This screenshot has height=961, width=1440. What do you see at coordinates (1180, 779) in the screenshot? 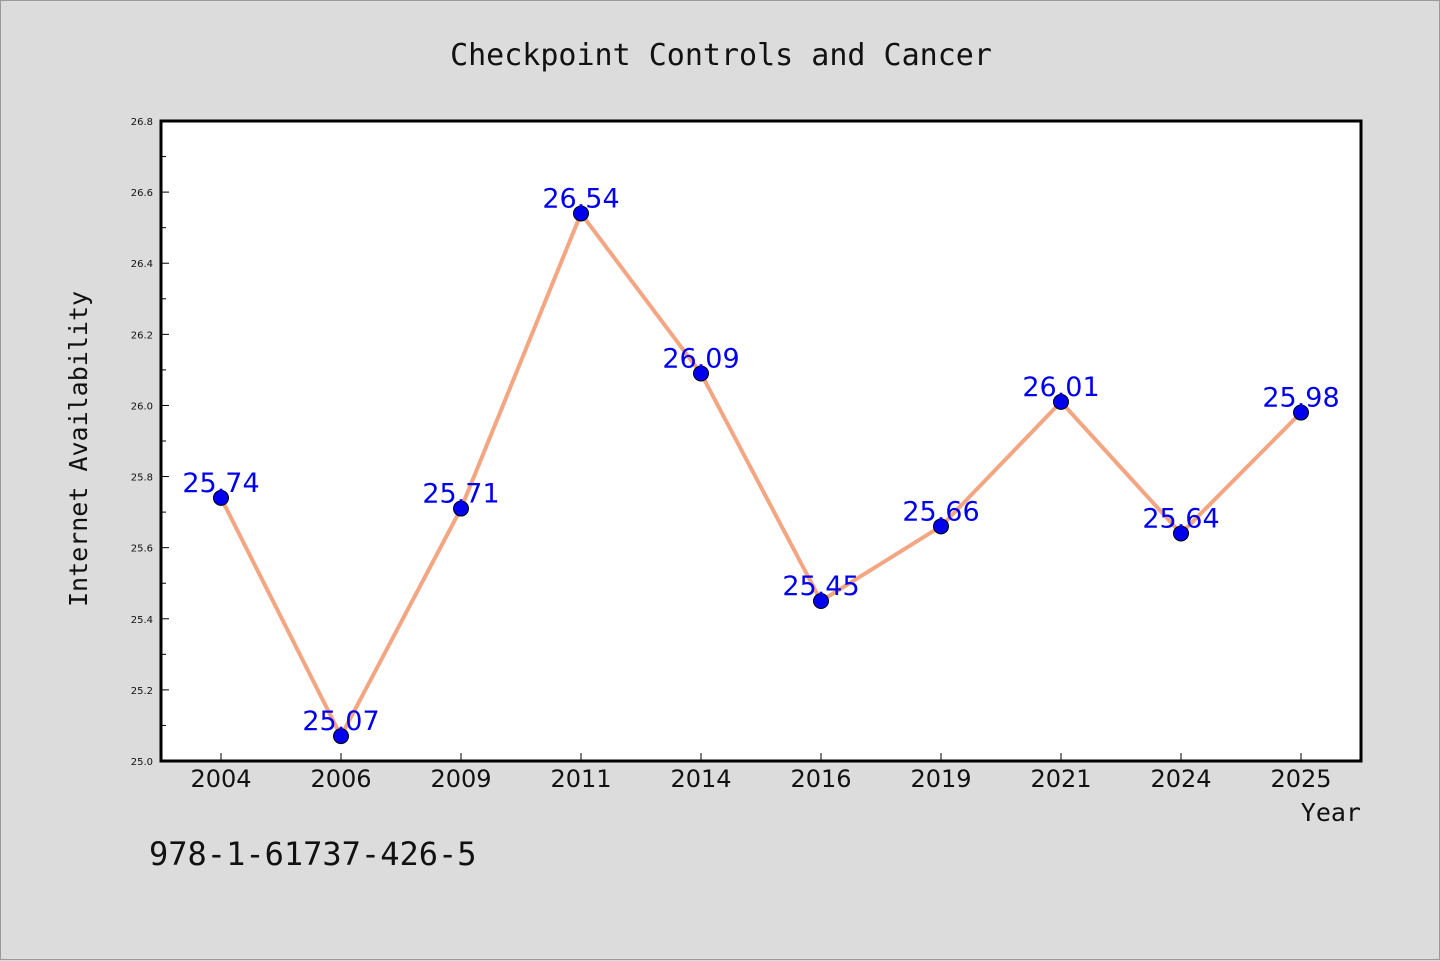
I see `x-tick-label: 2024` at bounding box center [1180, 779].